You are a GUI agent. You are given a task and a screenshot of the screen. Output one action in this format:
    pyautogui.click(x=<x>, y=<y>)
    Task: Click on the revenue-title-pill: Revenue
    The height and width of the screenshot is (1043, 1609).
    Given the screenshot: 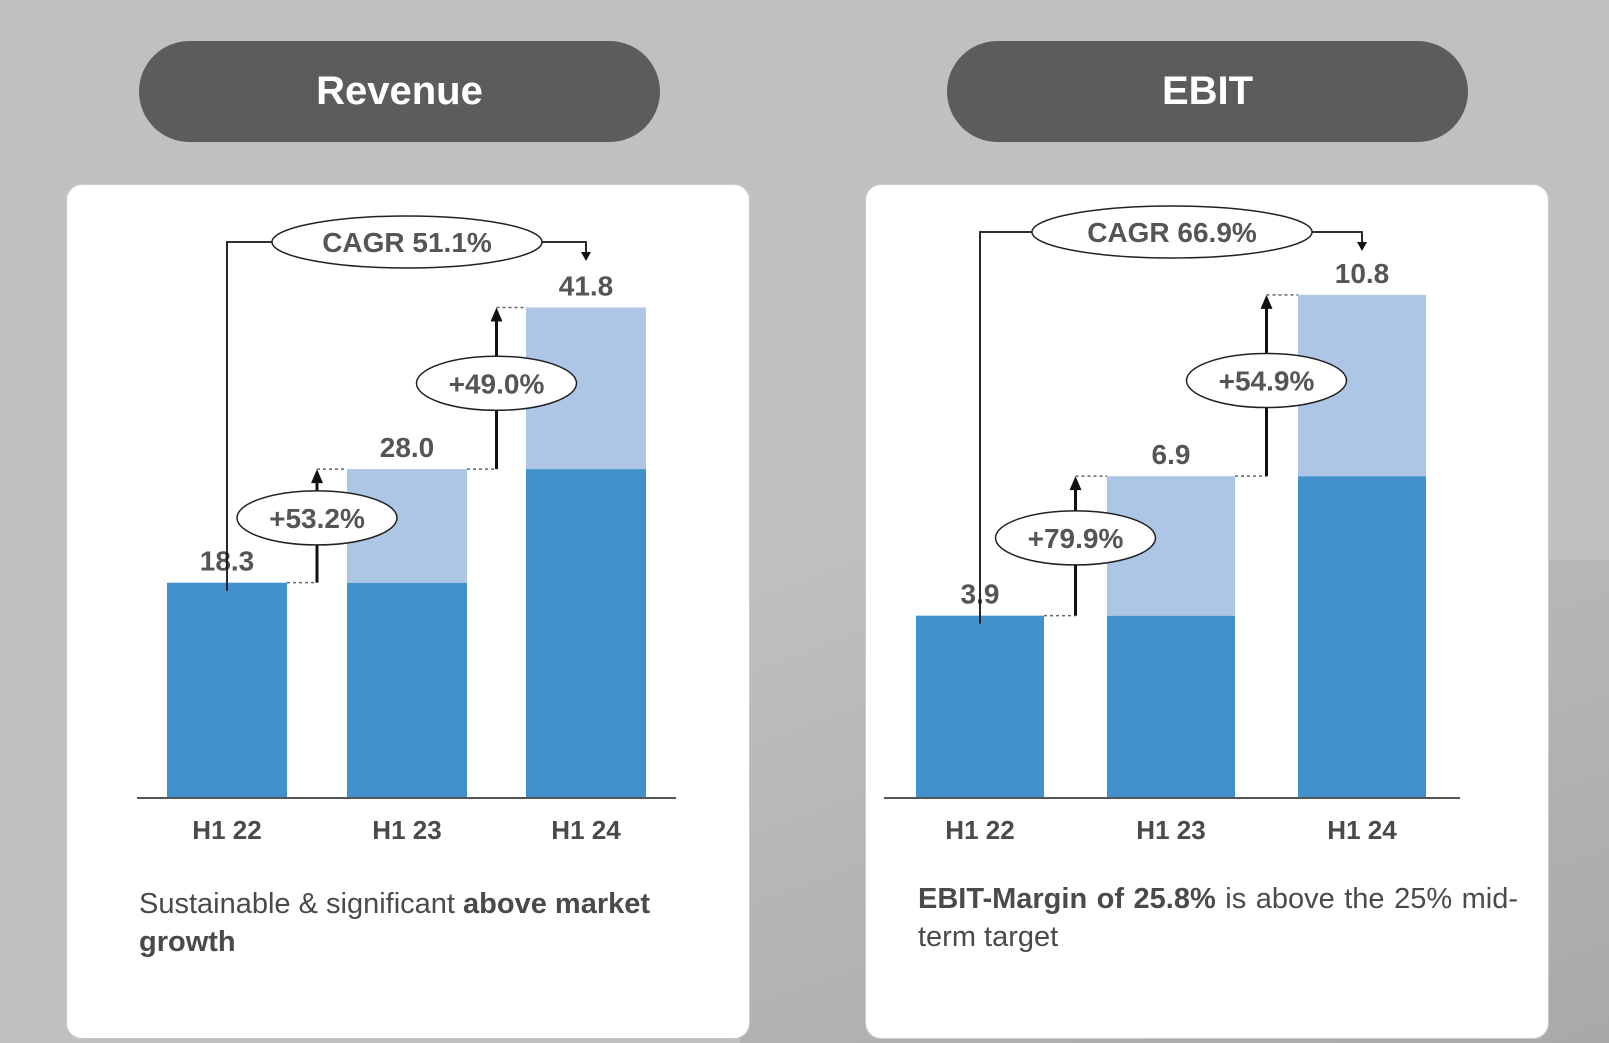 What is the action you would take?
    pyautogui.click(x=399, y=91)
    